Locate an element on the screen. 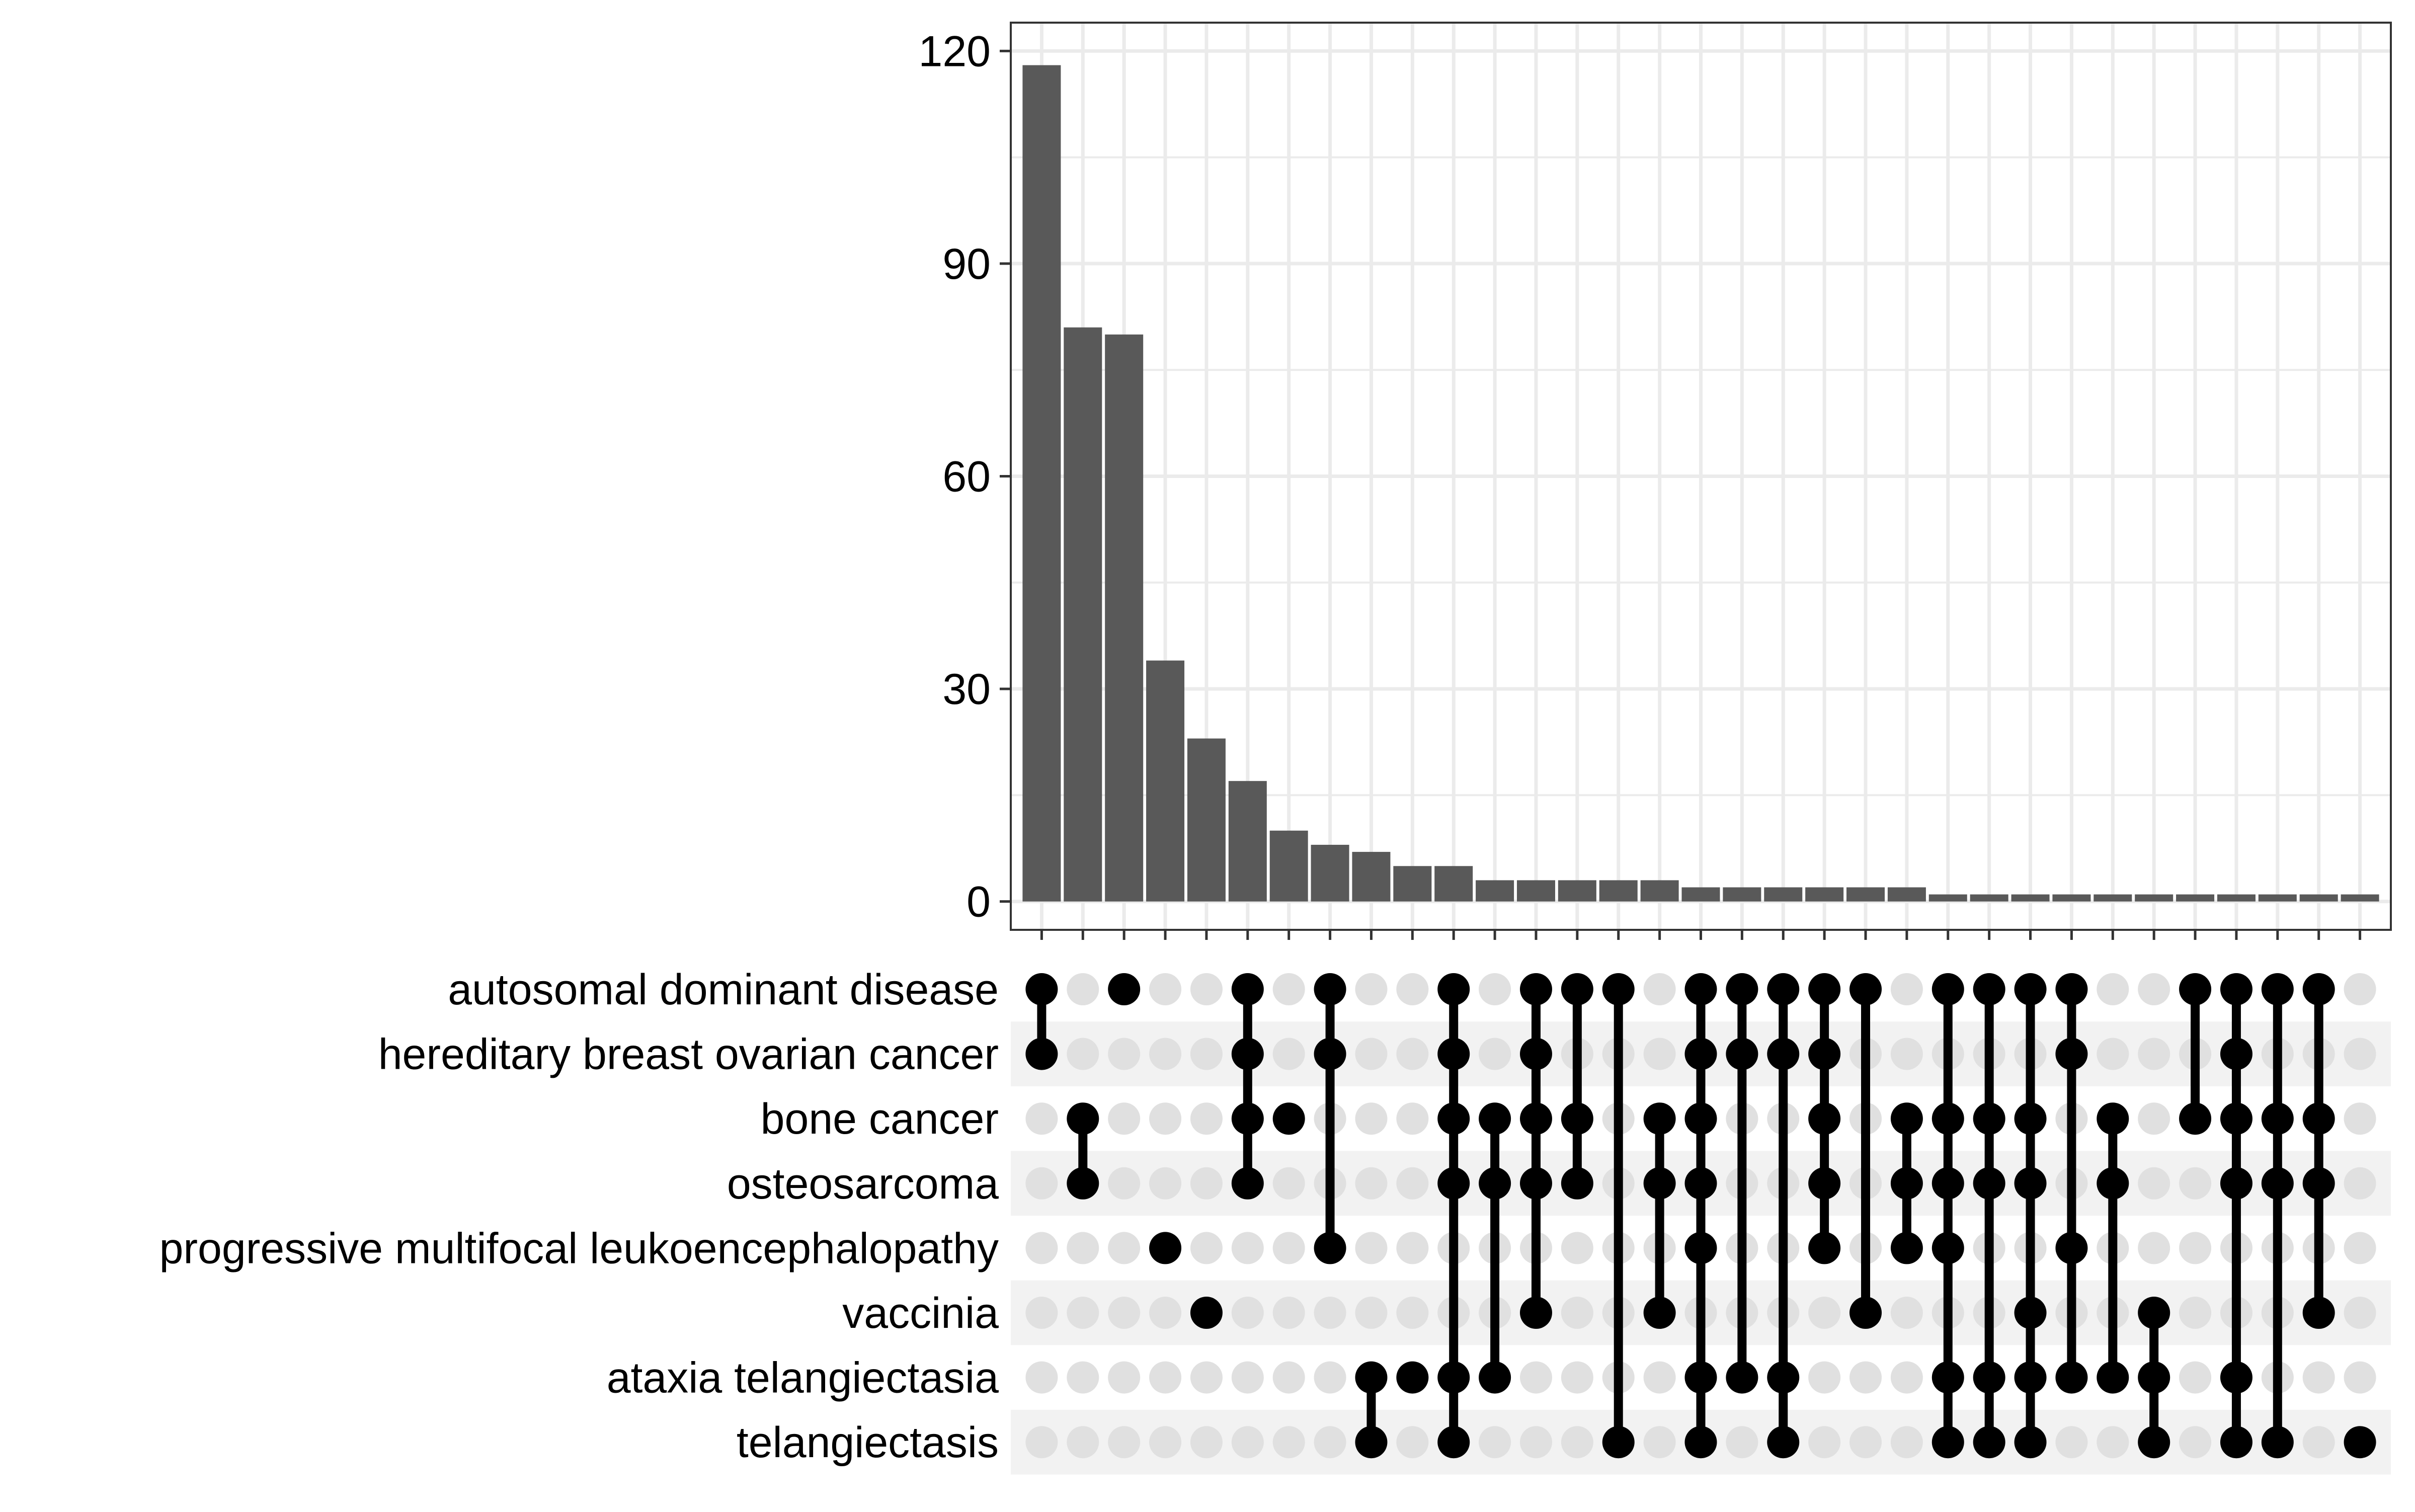  y-tick-label: 90 is located at coordinates (967, 264).